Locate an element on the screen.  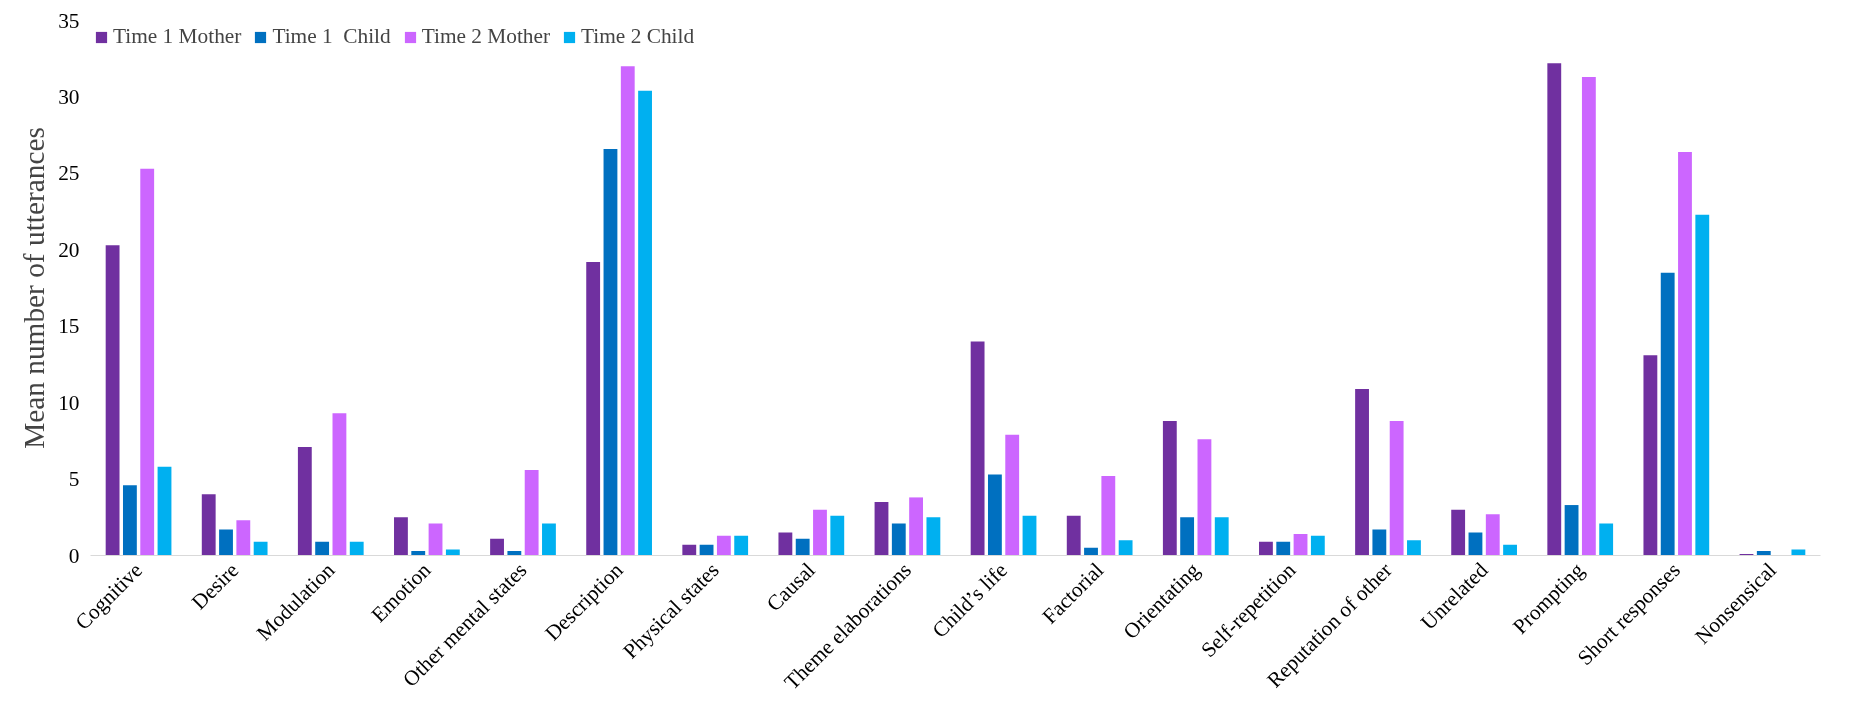
legend-label: Time 1 Mother is located at coordinates (177, 36).